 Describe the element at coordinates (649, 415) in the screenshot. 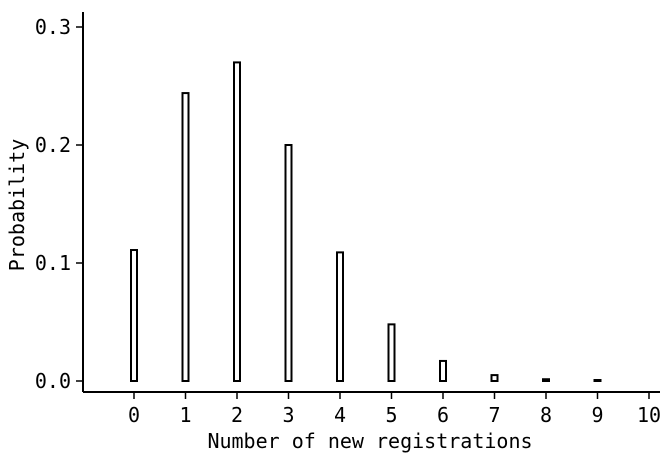

I see `x-tick-label: 10` at that location.